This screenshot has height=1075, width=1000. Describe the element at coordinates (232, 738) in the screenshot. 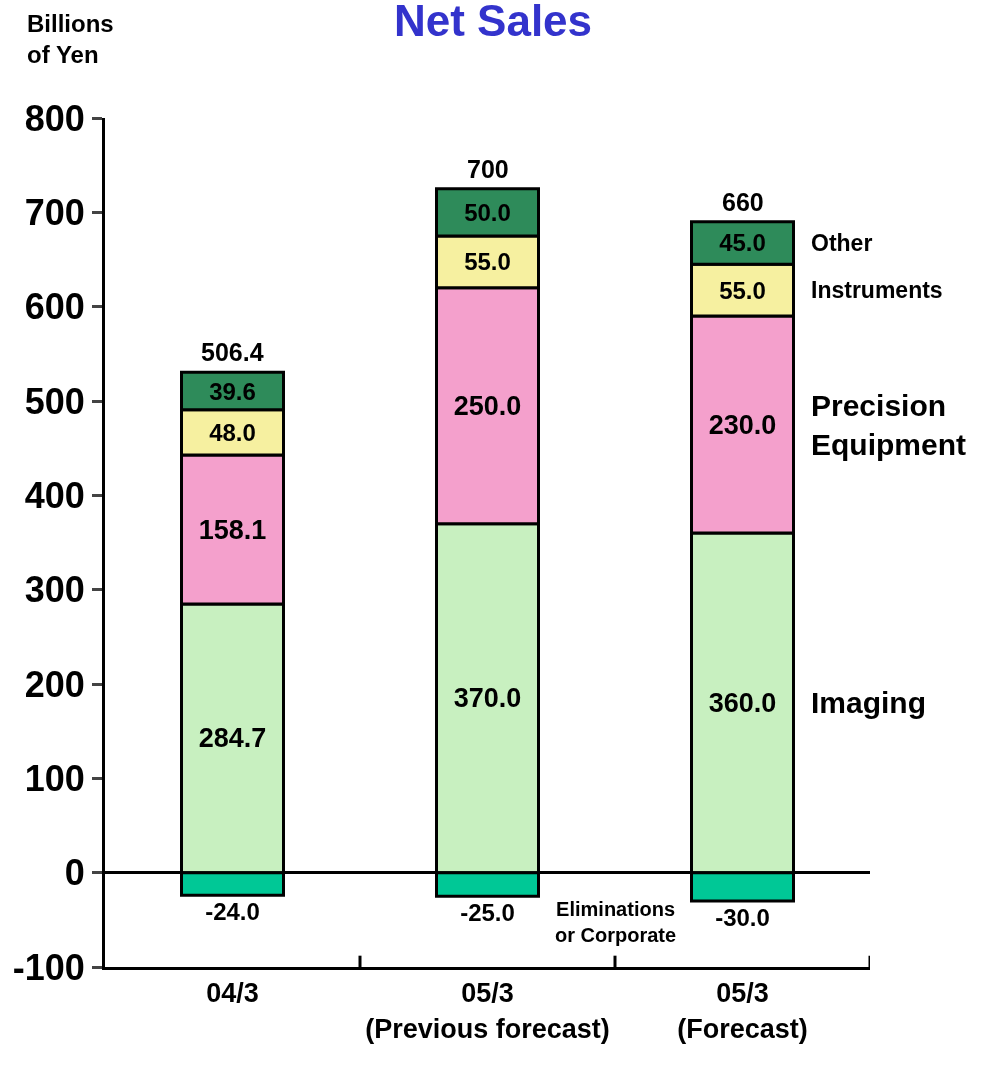

I see `data-label: 284.7` at that location.